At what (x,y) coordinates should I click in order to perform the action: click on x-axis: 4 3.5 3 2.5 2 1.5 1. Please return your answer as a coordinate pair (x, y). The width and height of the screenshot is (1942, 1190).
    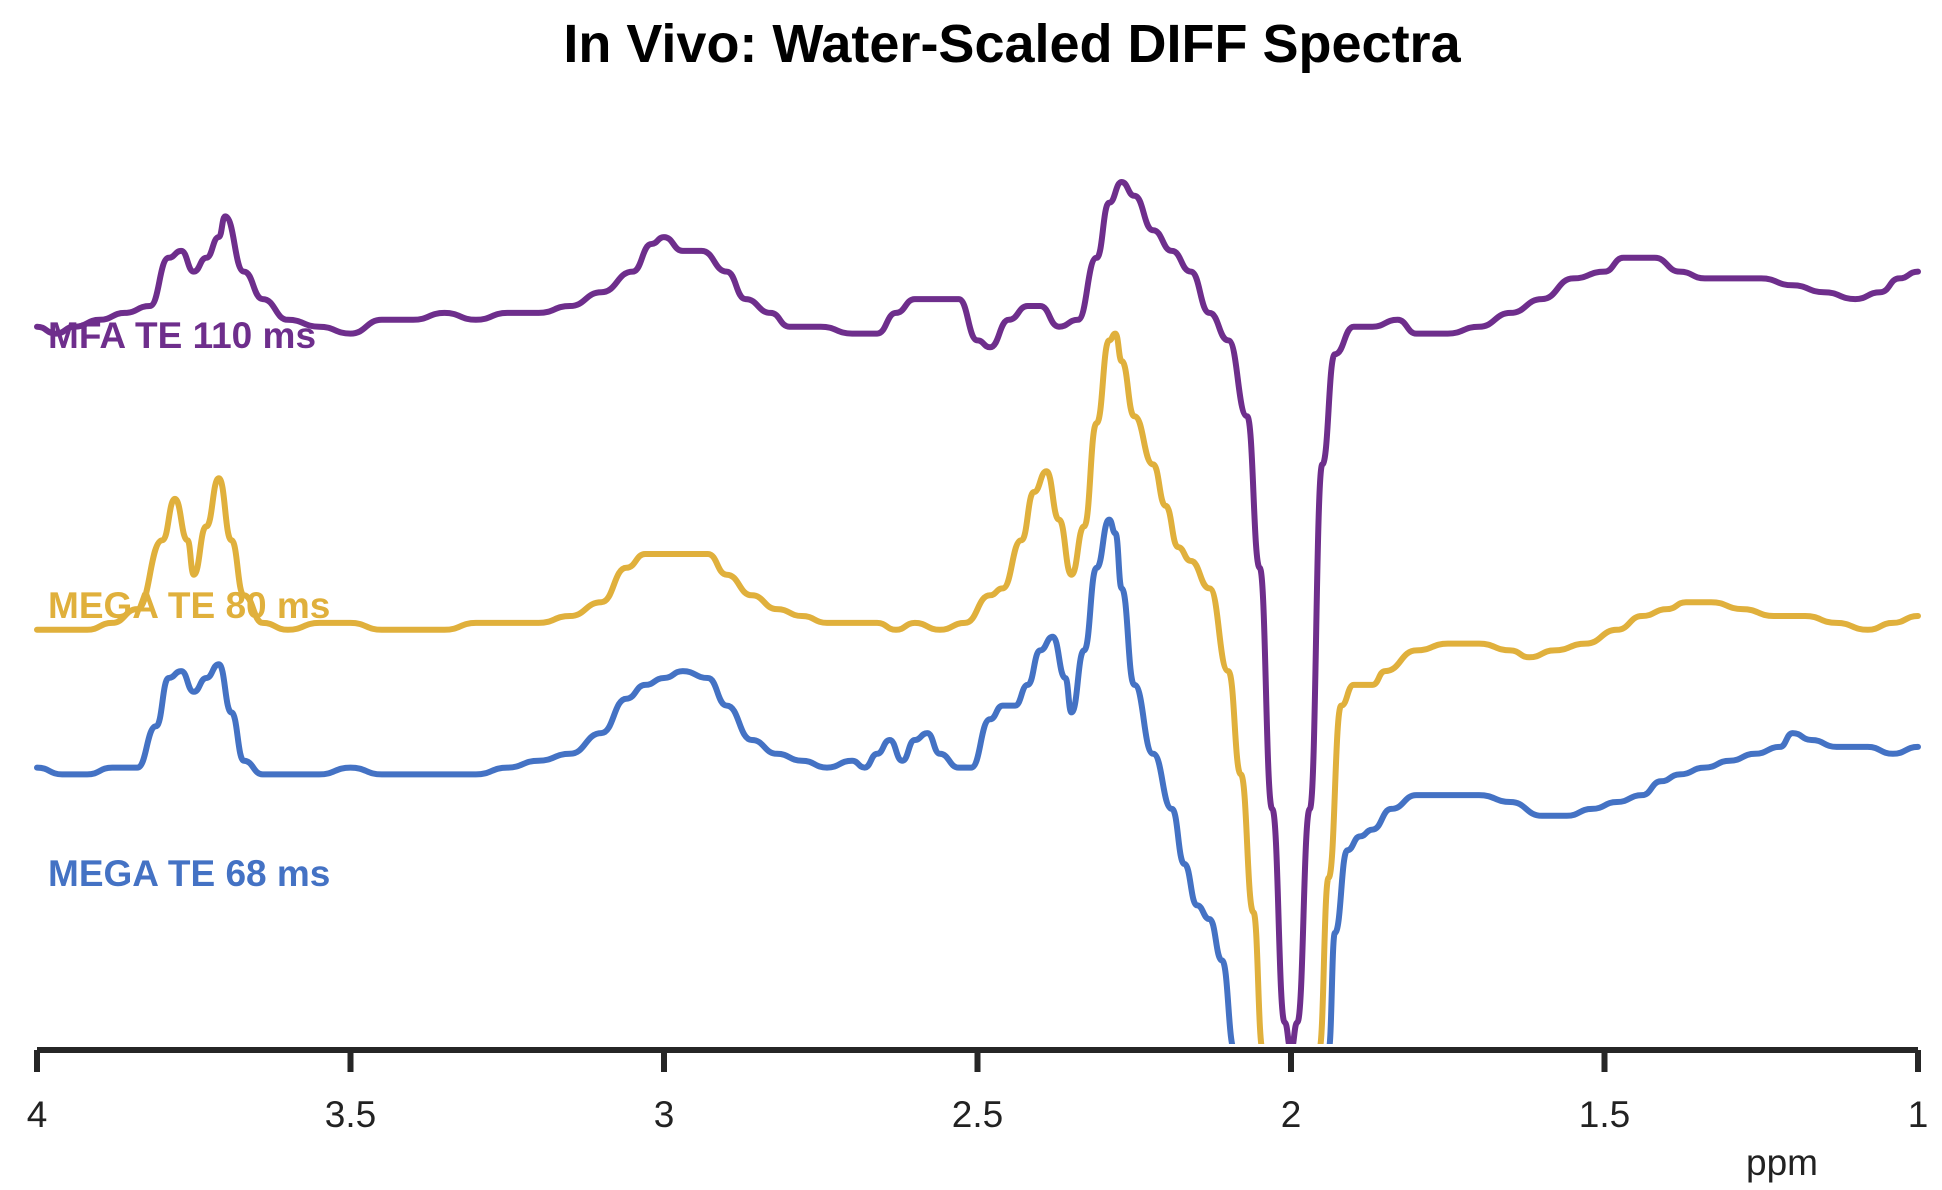
    Looking at the image, I should click on (978, 1091).